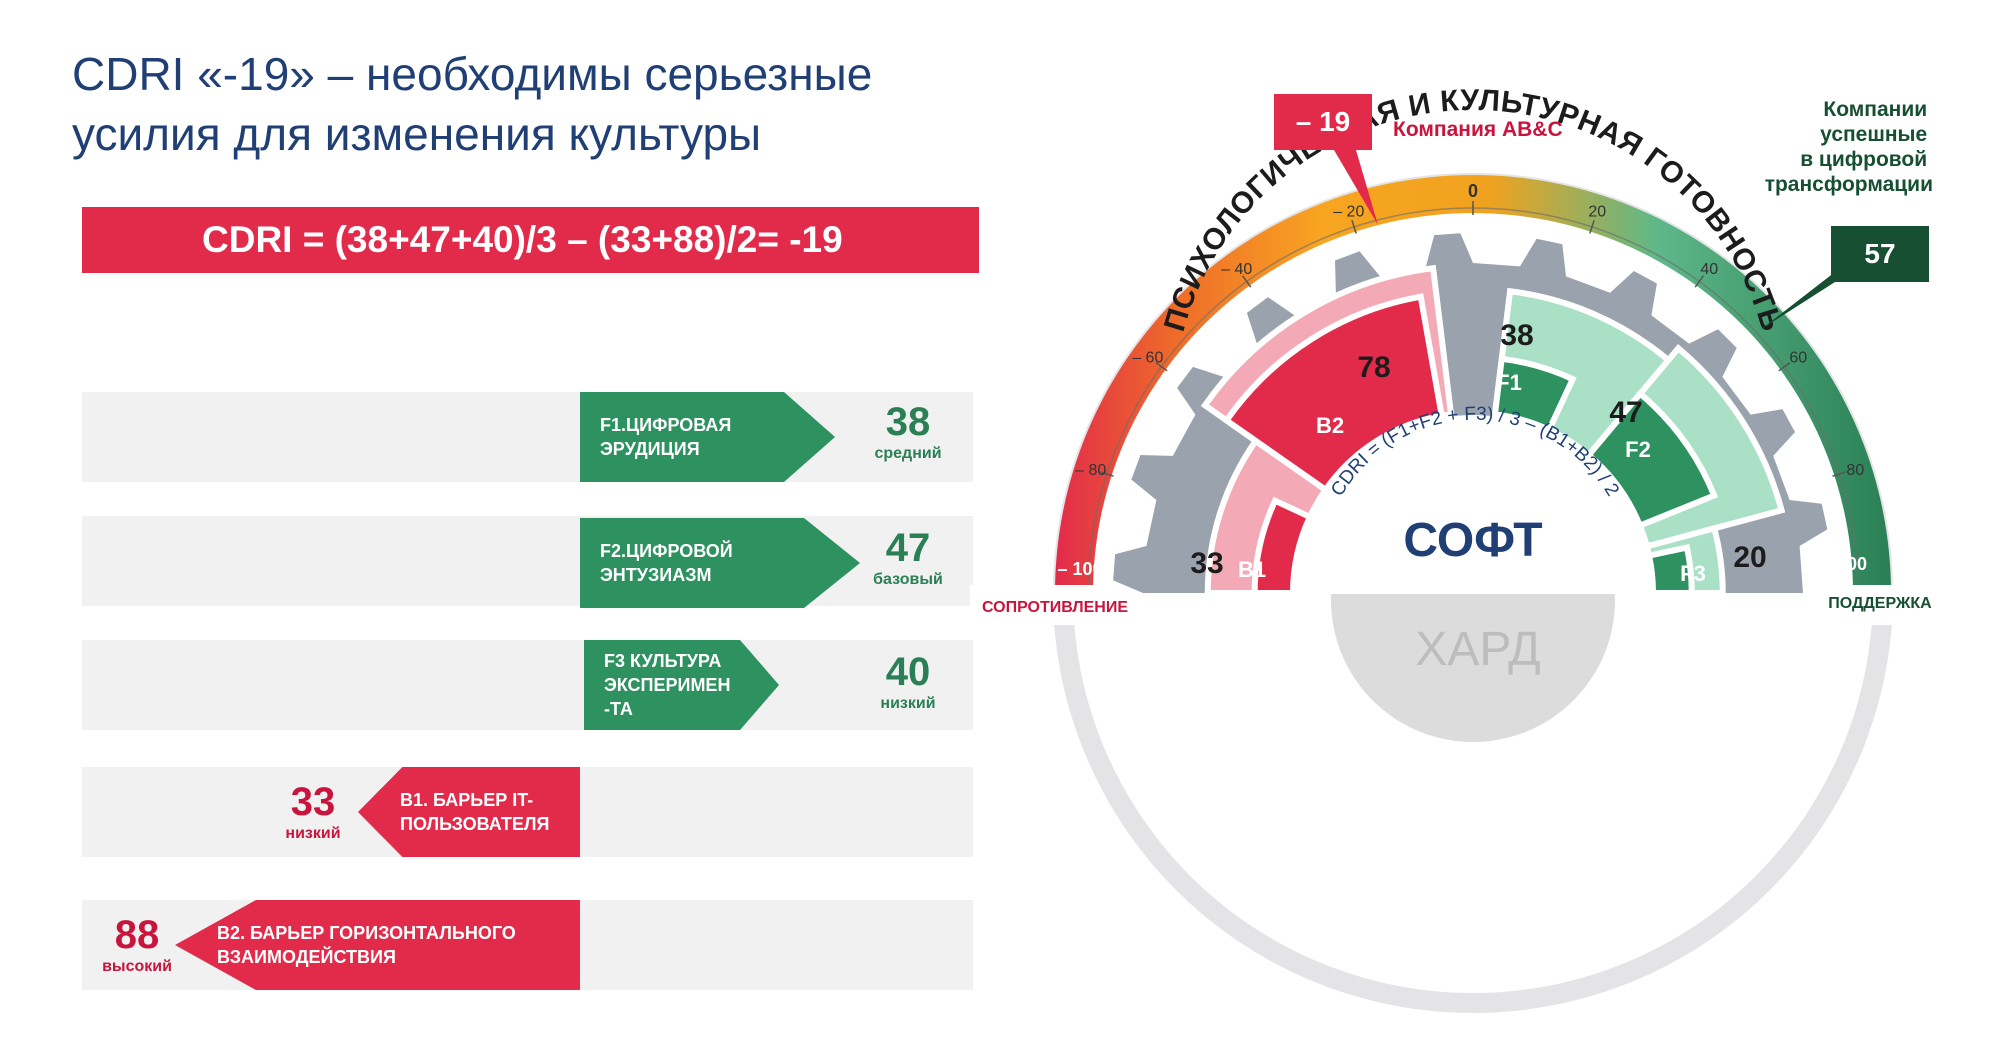  Describe the element at coordinates (1534, 394) in the screenshot. I see `segment-f1` at that location.